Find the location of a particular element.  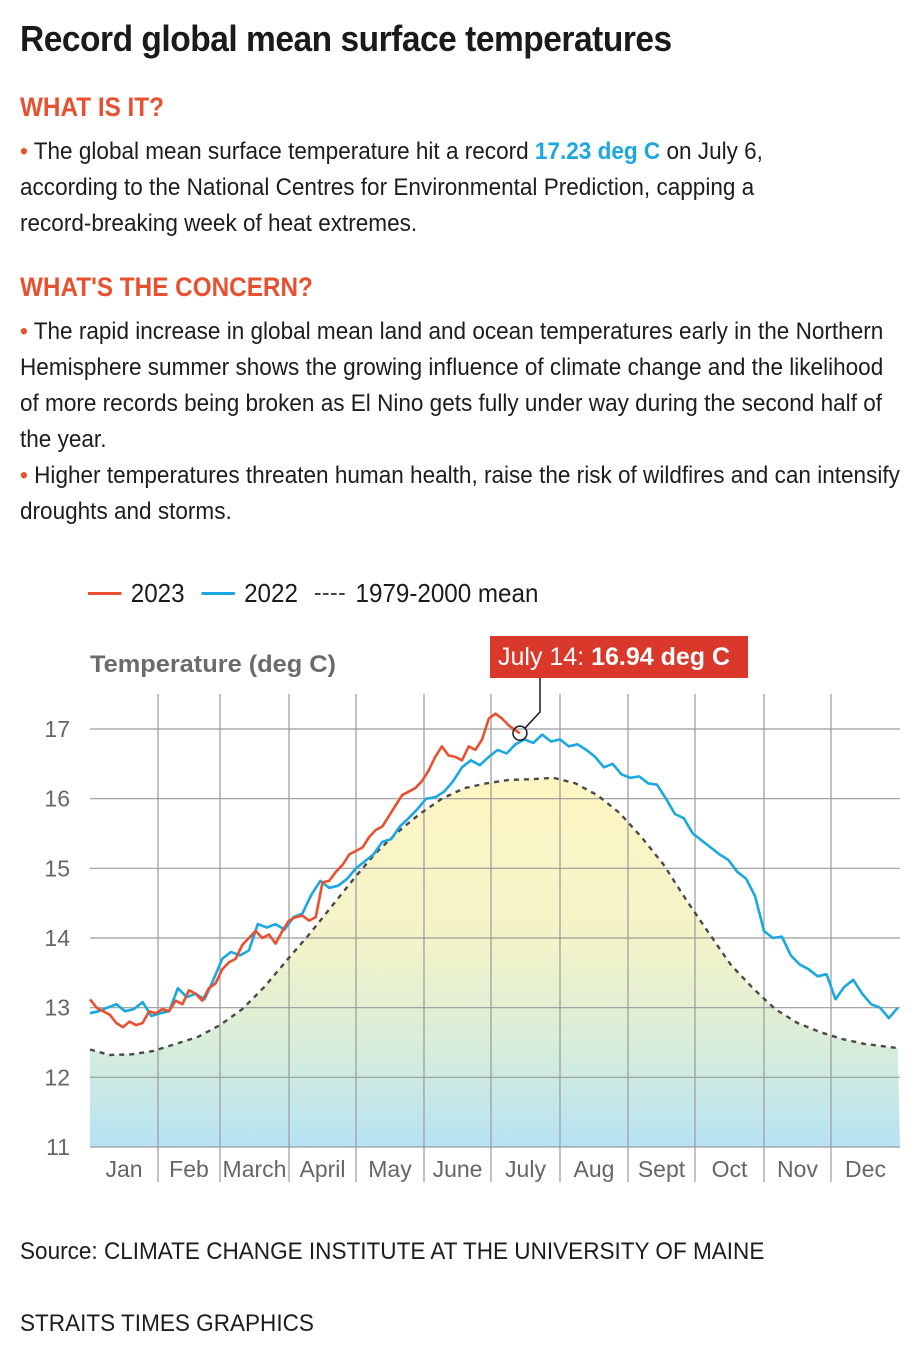

section-heading-concern: WHAT'S THE CONCERN? is located at coordinates (166, 287).